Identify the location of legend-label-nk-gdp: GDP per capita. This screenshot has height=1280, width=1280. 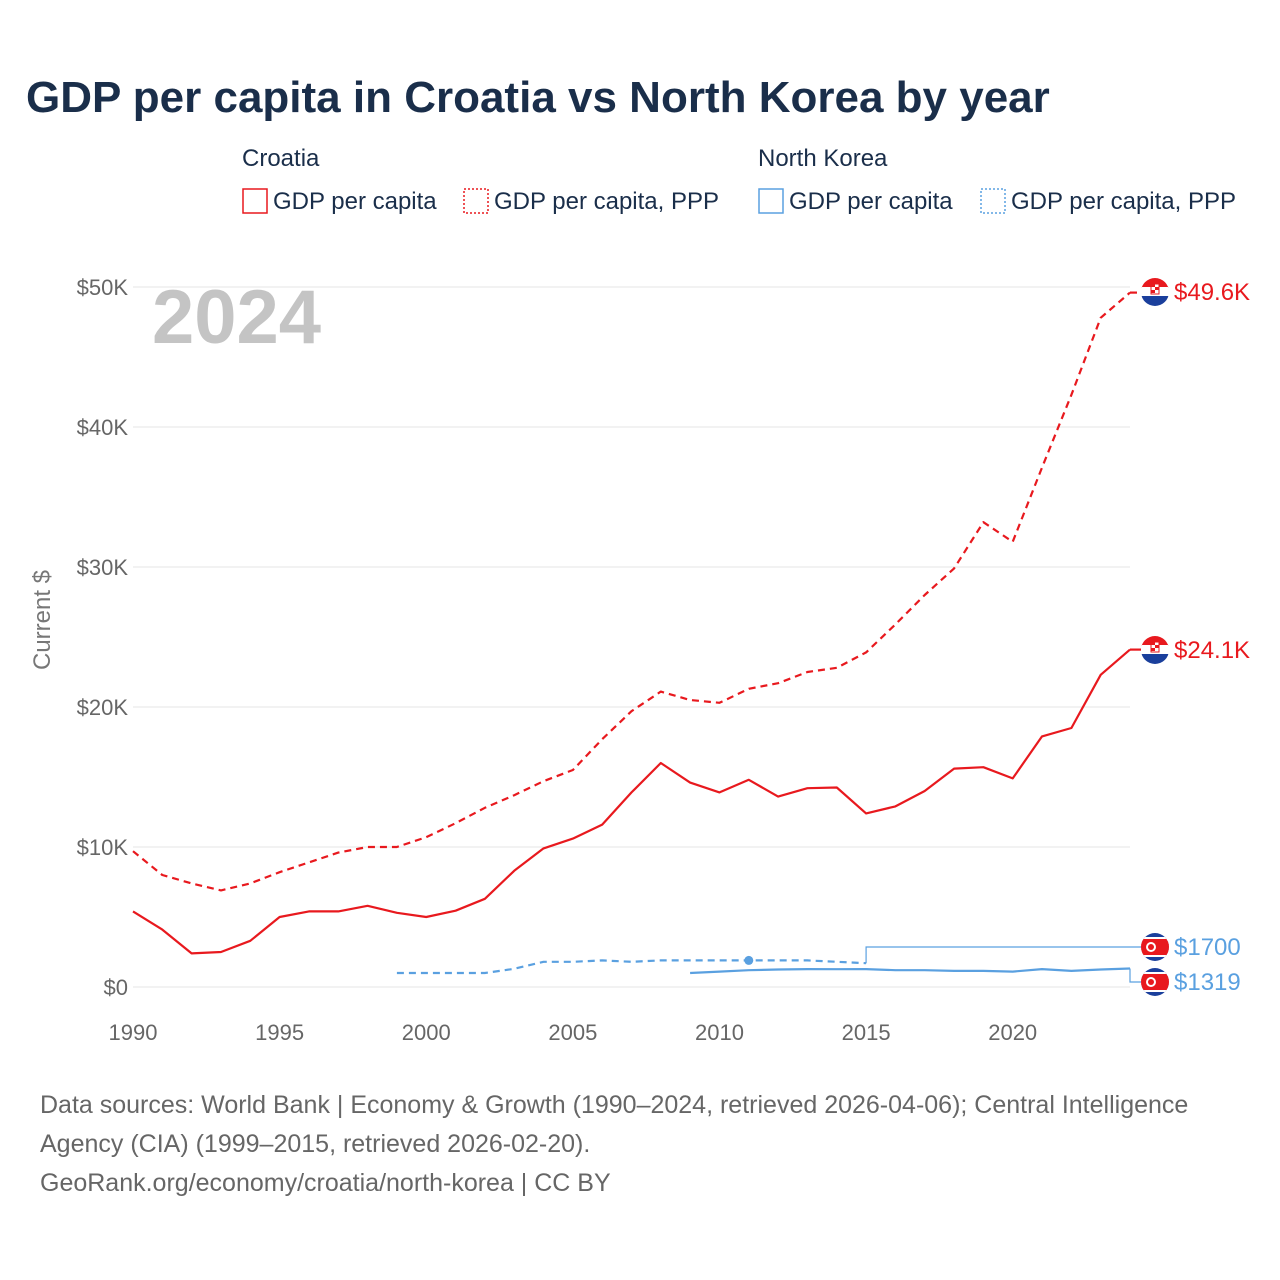
(871, 201).